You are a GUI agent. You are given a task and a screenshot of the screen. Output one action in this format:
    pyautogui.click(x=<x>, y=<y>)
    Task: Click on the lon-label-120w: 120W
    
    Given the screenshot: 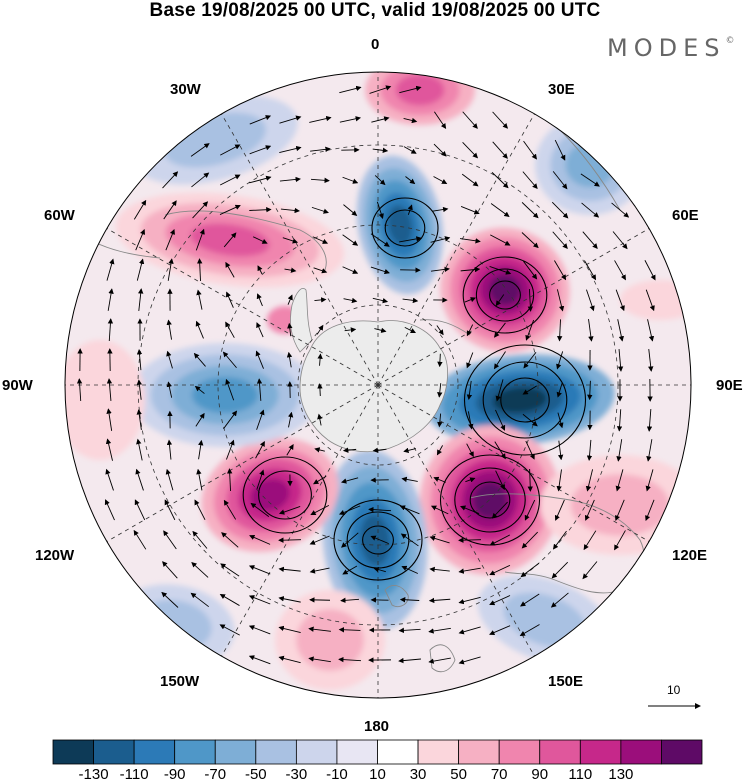 What is the action you would take?
    pyautogui.click(x=55, y=555)
    